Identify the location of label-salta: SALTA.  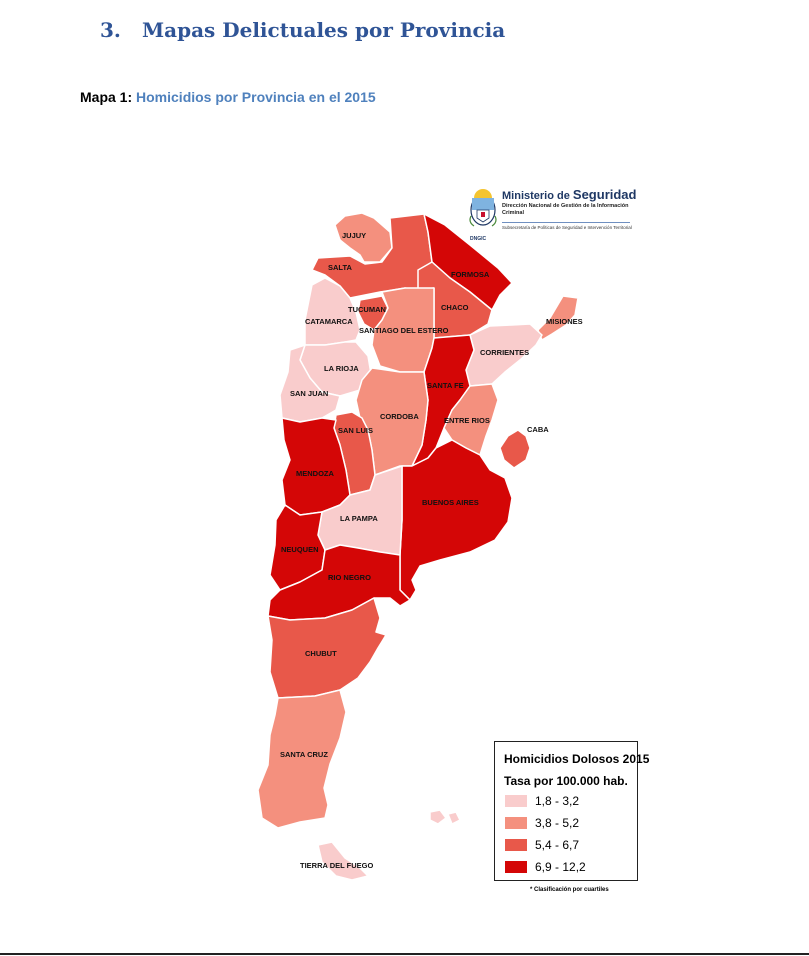
(340, 267).